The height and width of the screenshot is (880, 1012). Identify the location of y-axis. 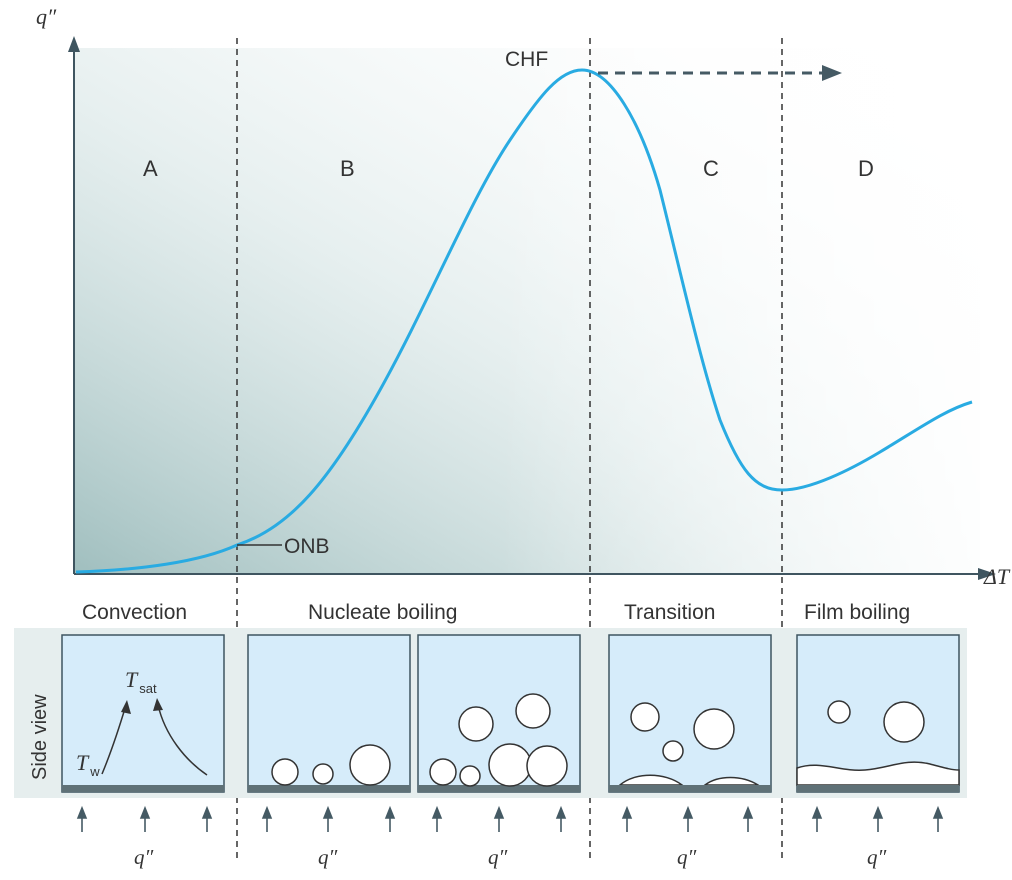
(74, 305).